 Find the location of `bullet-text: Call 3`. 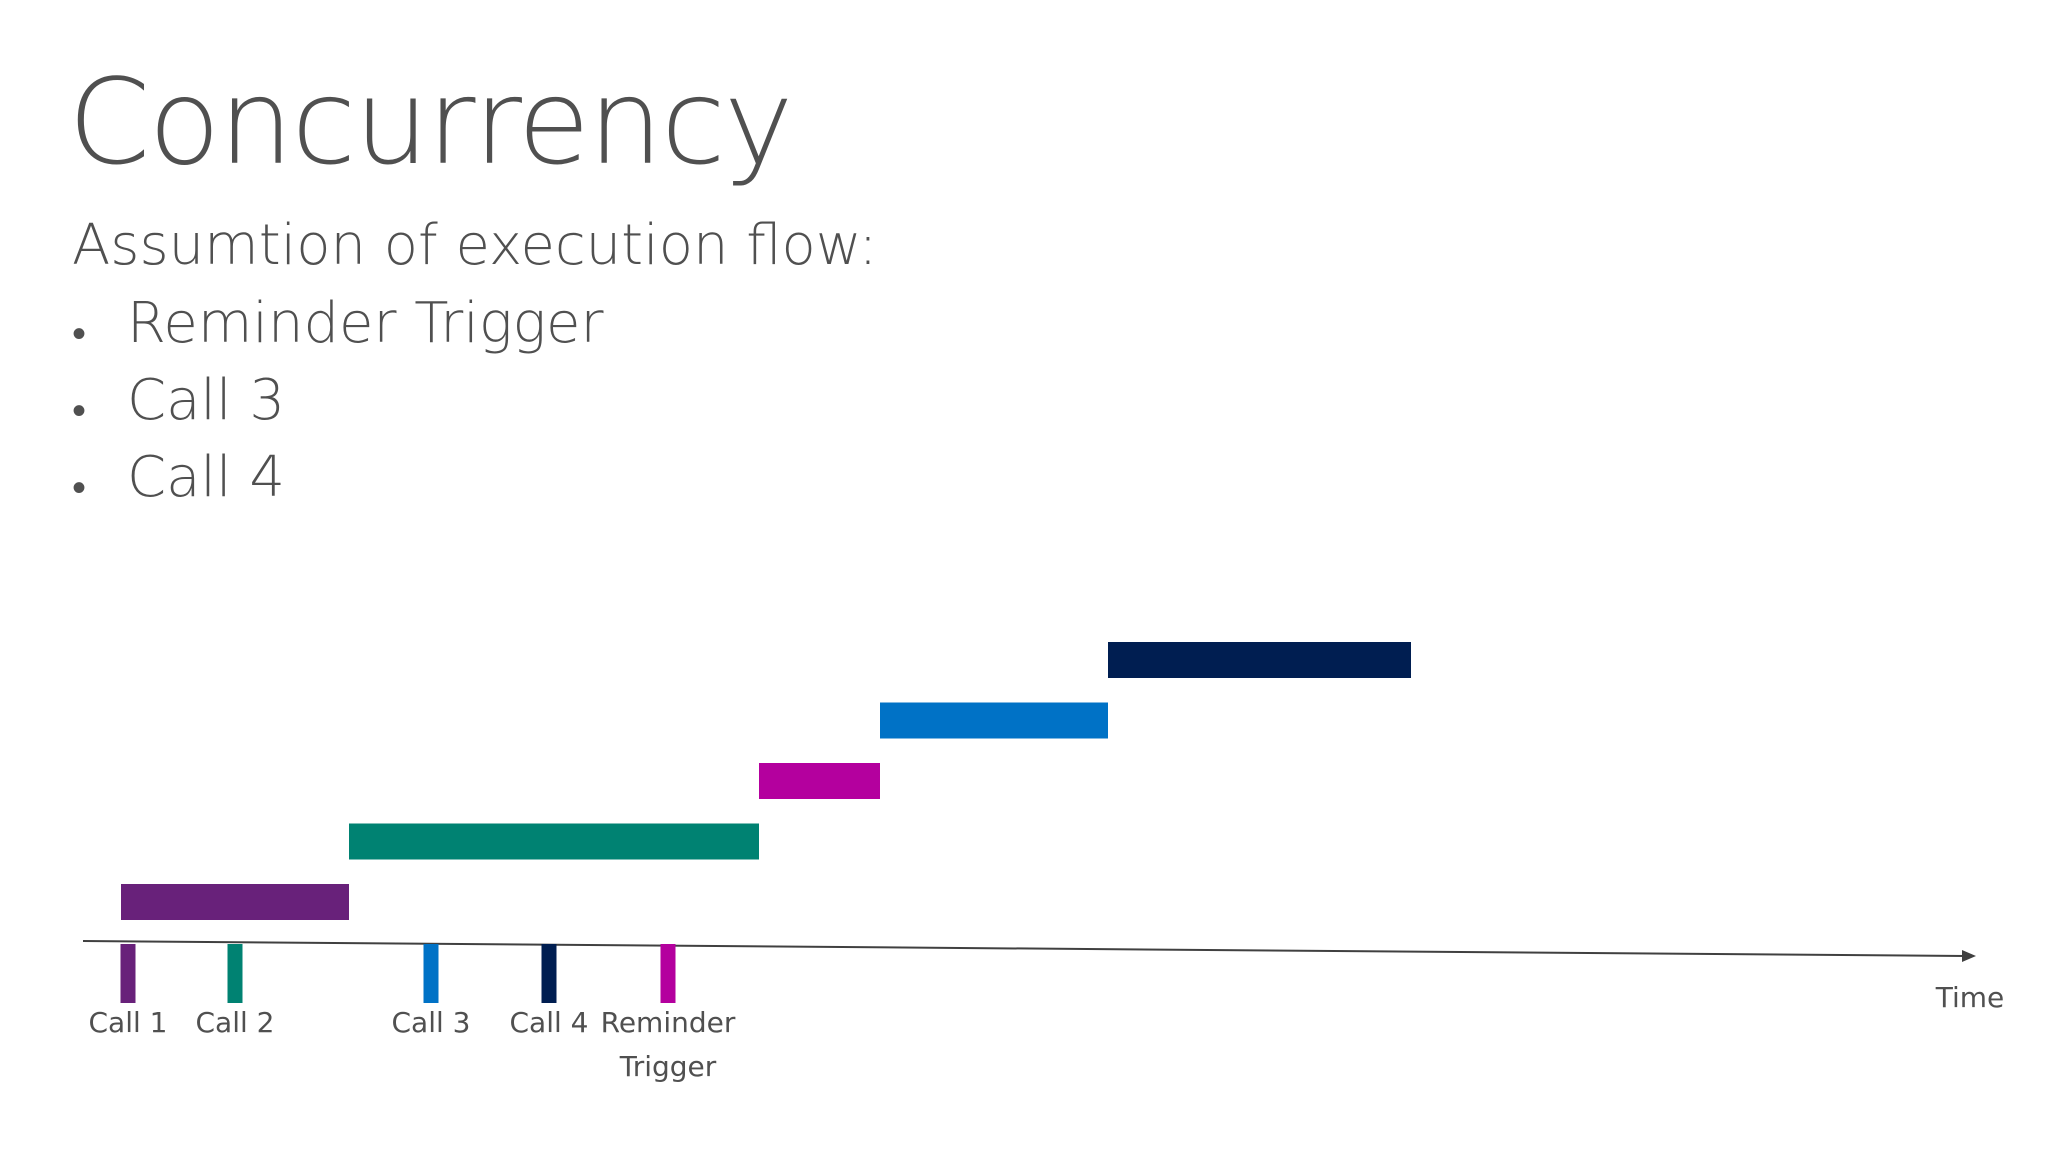

bullet-text: Call 3 is located at coordinates (206, 400).